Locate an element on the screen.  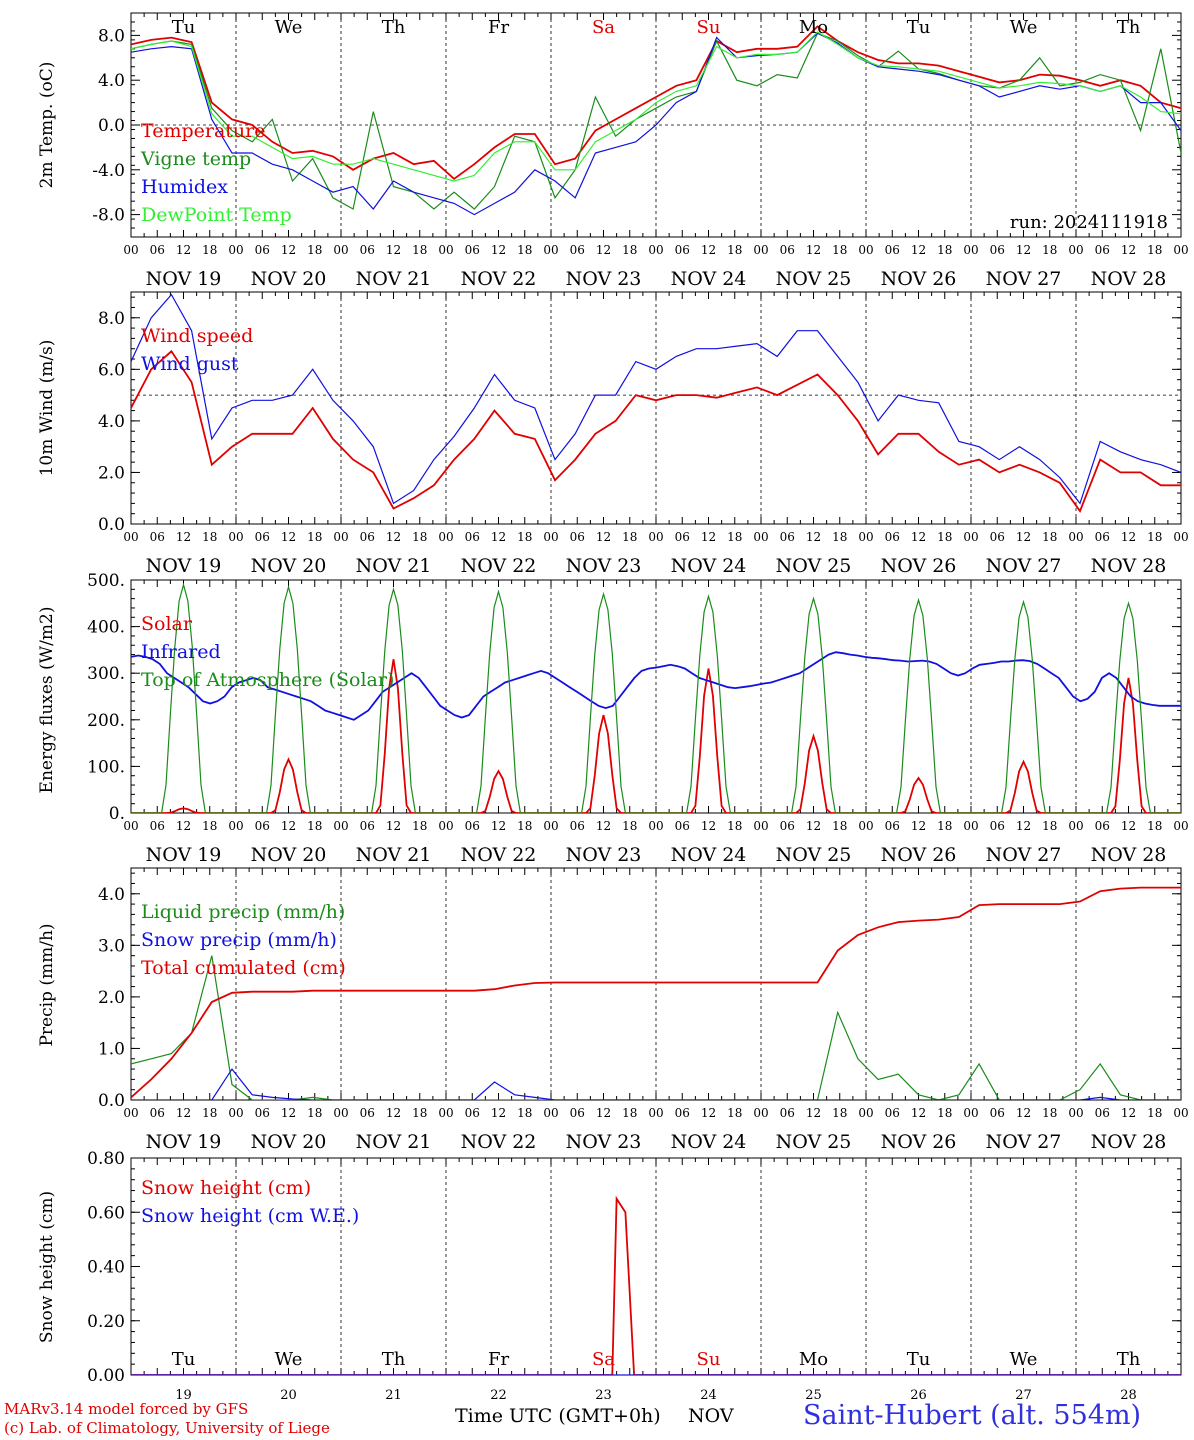
series-line-top-of-atmosphere-solar- is located at coordinates (656, 697).